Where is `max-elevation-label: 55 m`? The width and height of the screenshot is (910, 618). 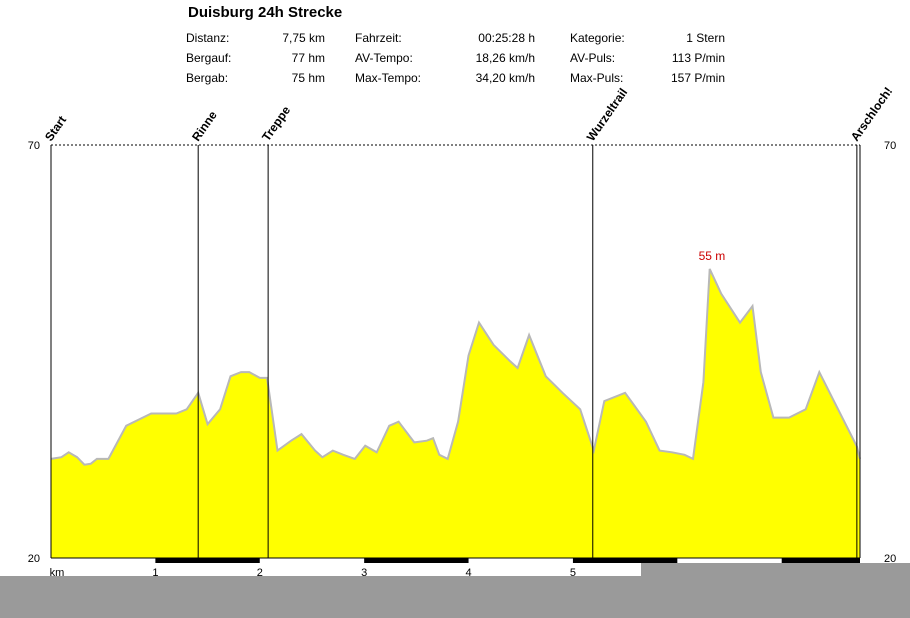 max-elevation-label: 55 m is located at coordinates (712, 256).